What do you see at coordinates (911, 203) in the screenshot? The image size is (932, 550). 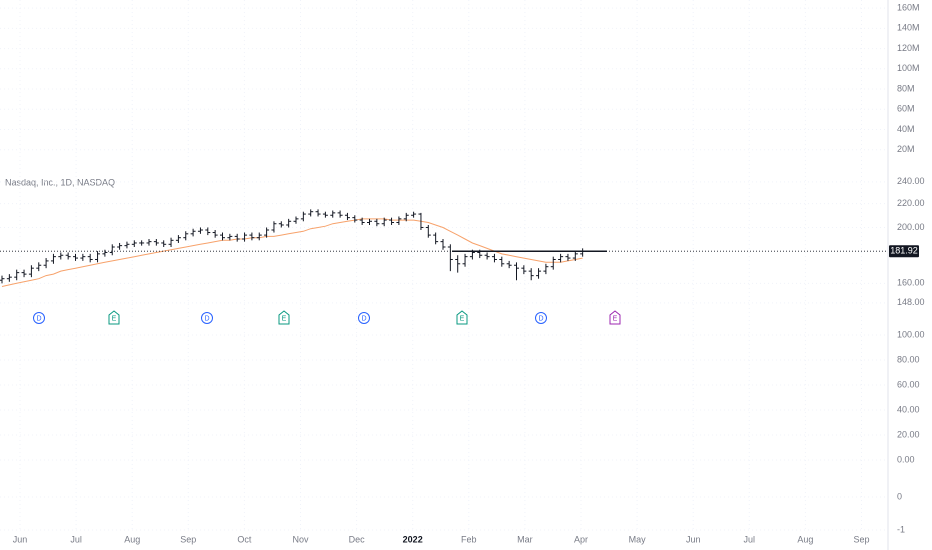 I see `y-tick-label: 220.00` at bounding box center [911, 203].